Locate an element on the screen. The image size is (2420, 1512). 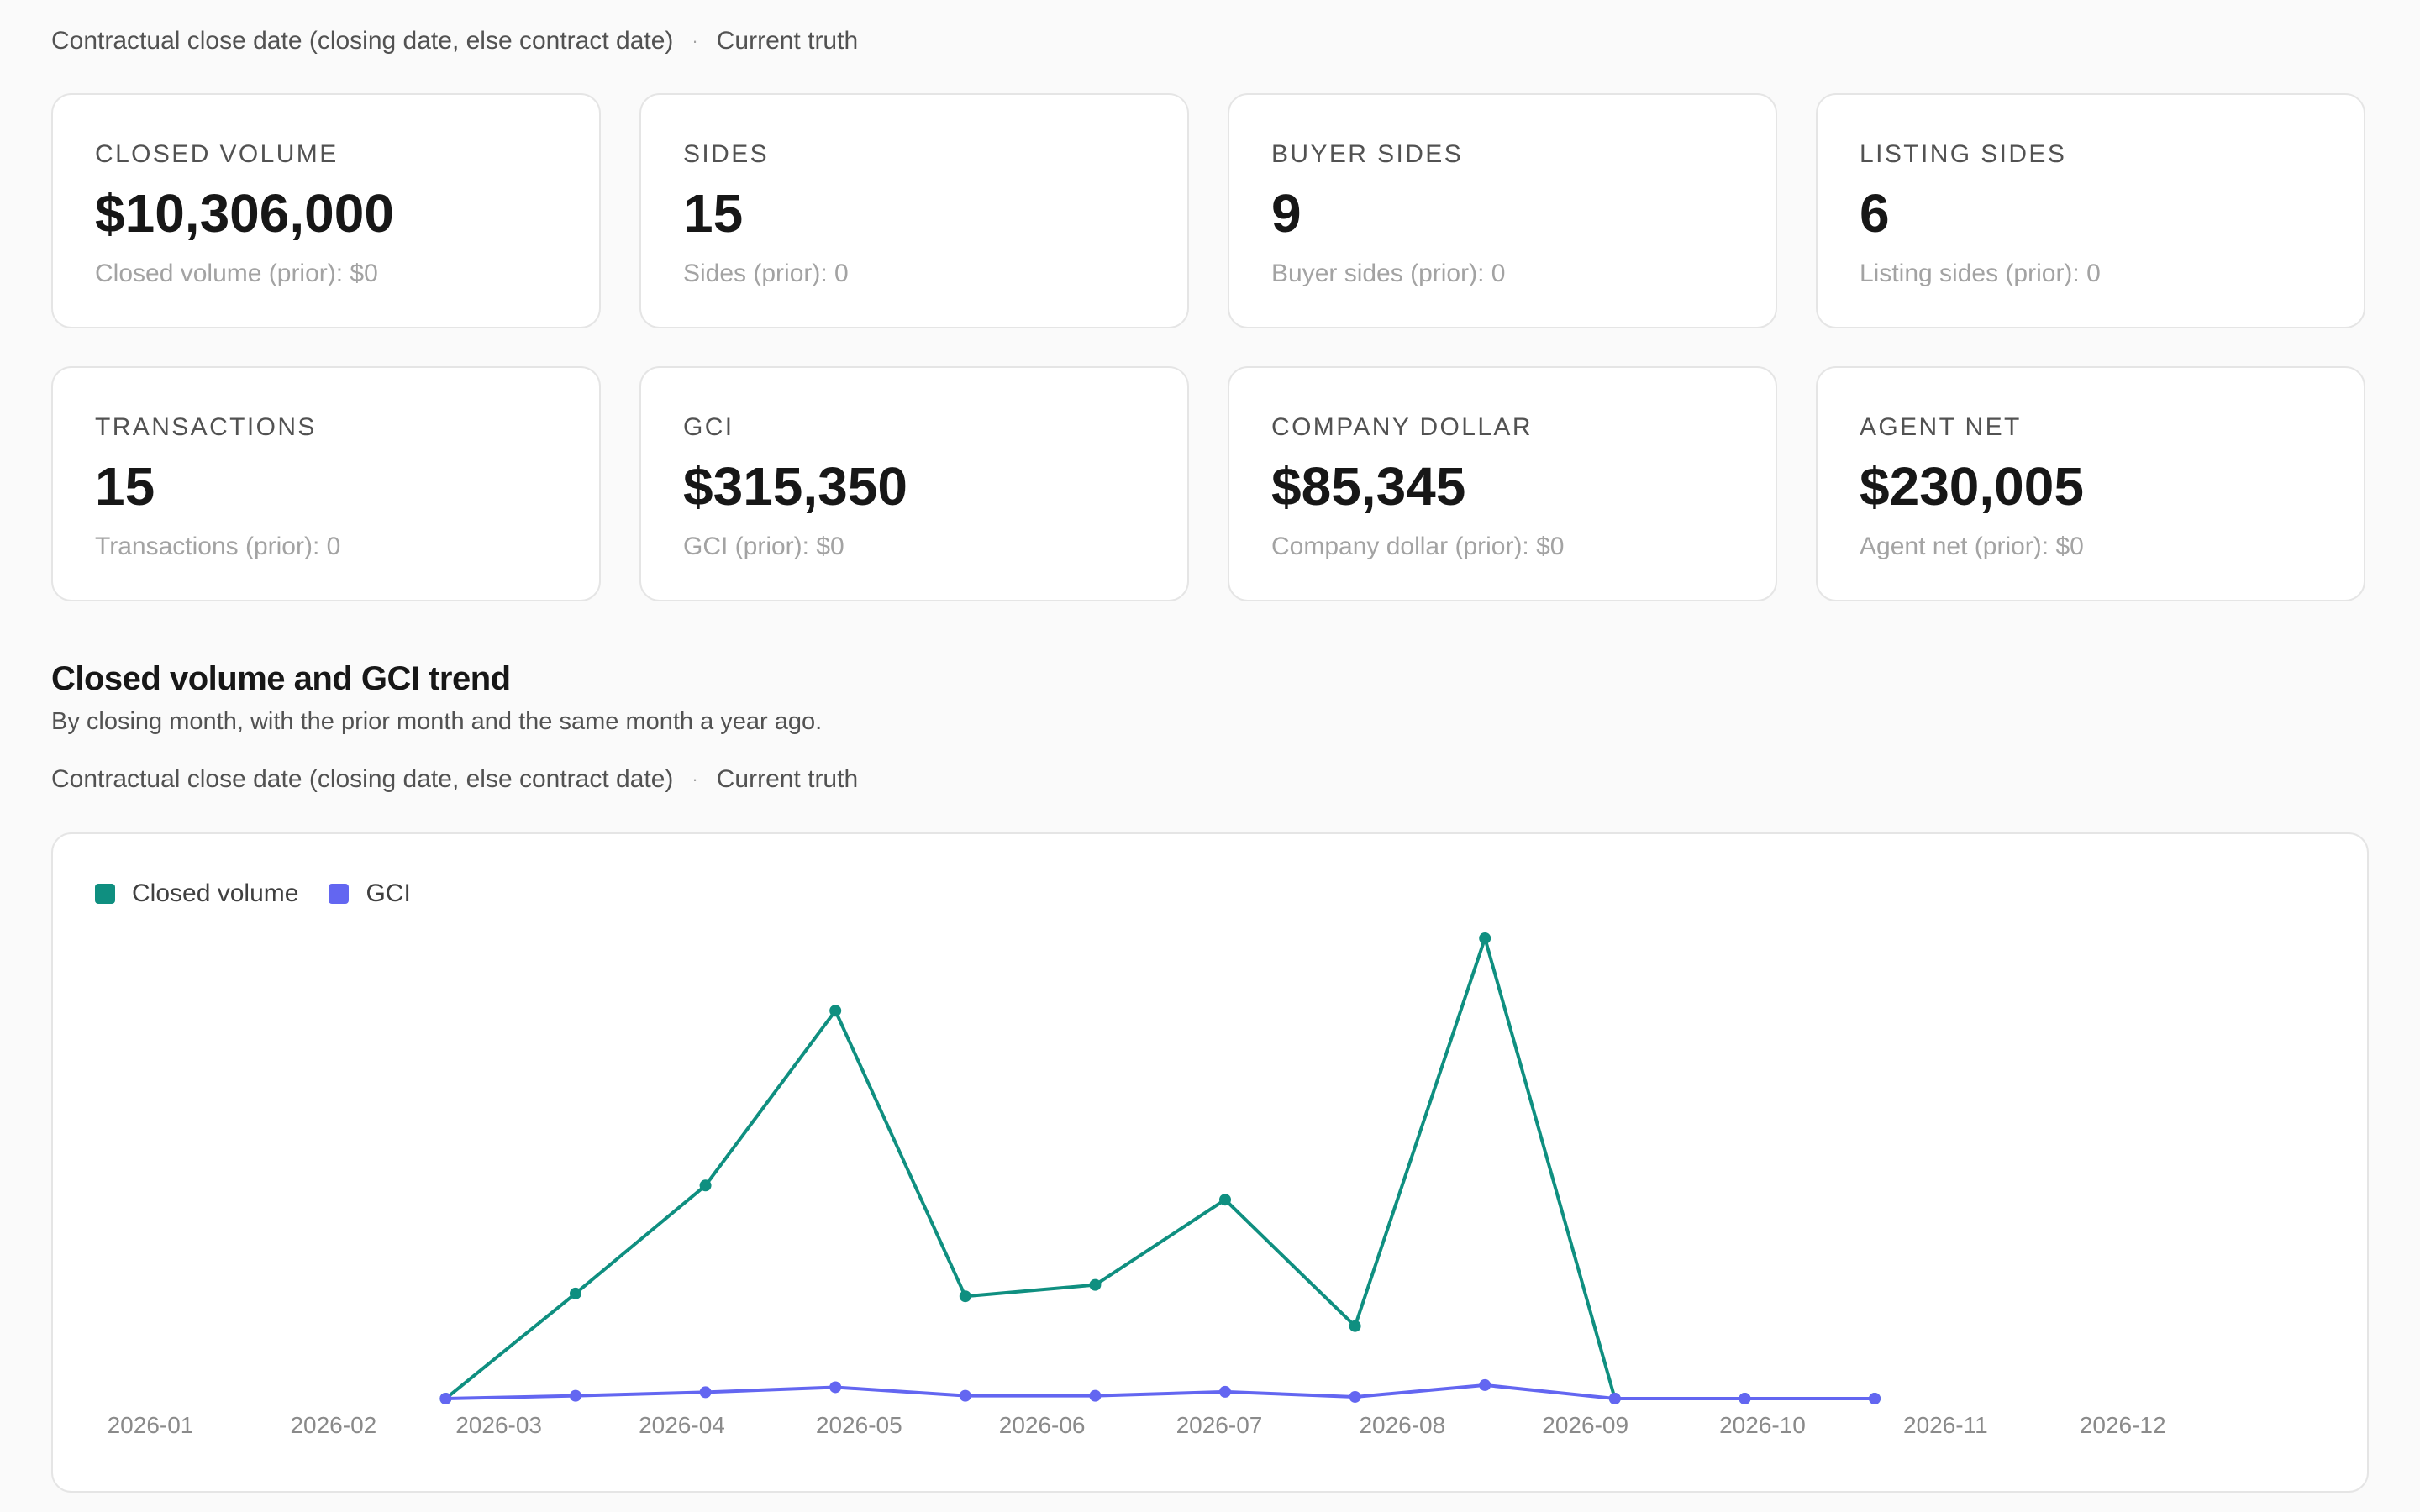
kpi-prior: Buyer sides (prior): 0 is located at coordinates (1388, 273).